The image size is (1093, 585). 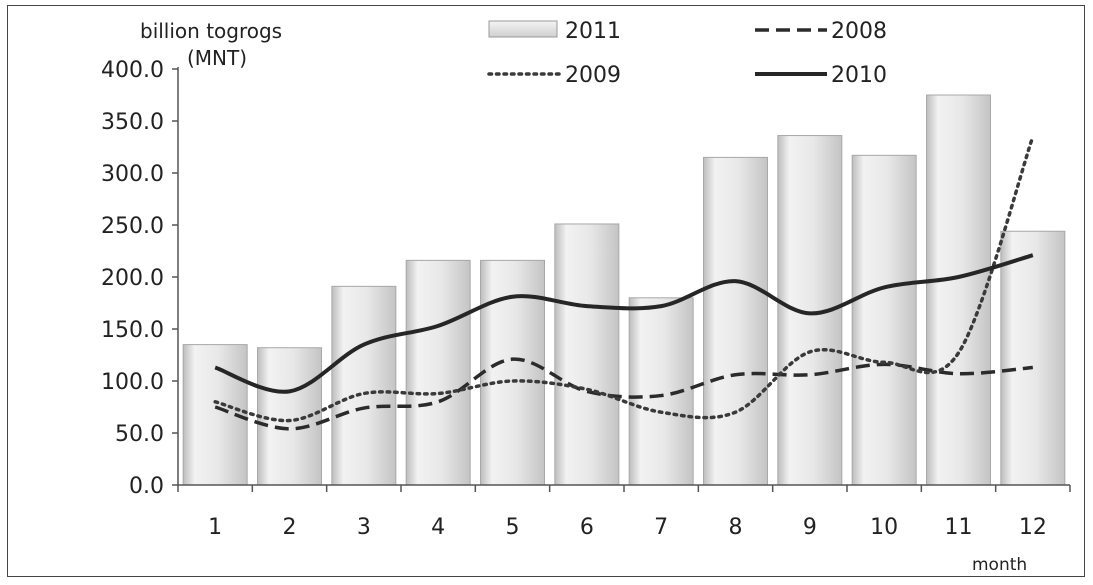 I want to click on x-tick-label: 6, so click(x=587, y=527).